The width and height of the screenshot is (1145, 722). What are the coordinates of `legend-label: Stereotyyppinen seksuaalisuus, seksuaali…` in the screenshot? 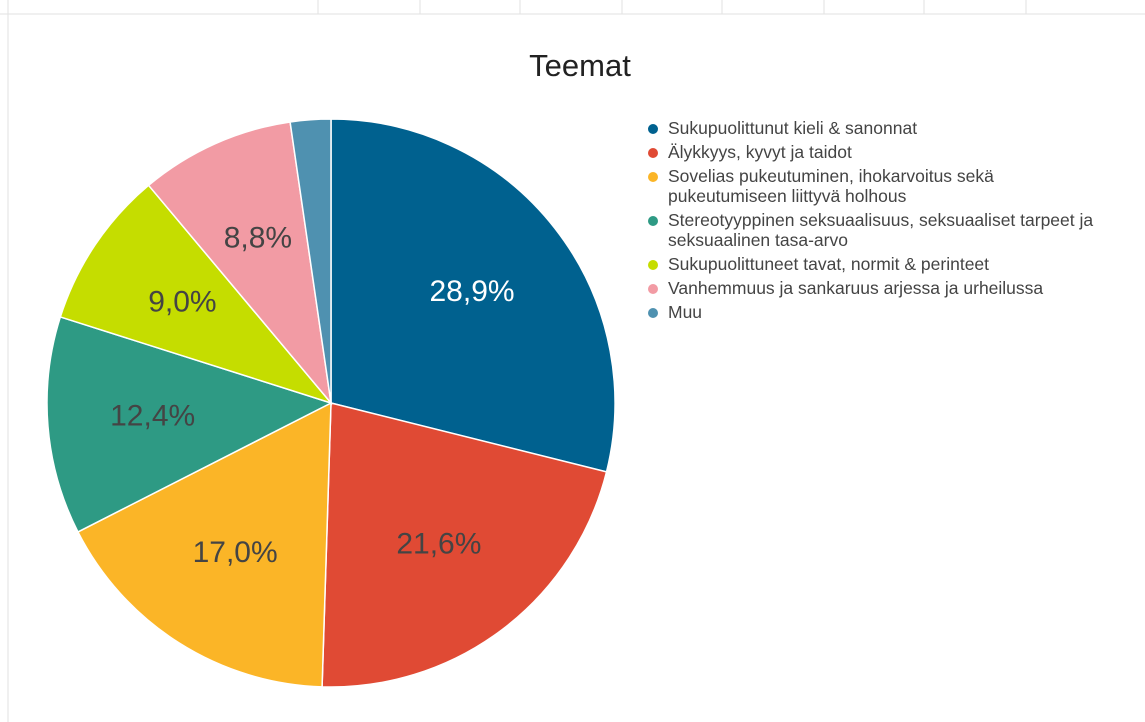 It's located at (881, 230).